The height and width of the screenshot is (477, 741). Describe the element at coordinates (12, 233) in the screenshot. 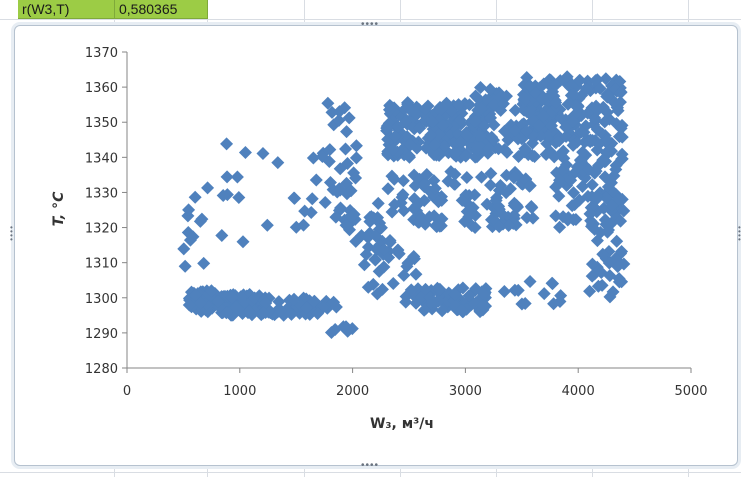

I see `resize-handle-left: • • • •` at that location.